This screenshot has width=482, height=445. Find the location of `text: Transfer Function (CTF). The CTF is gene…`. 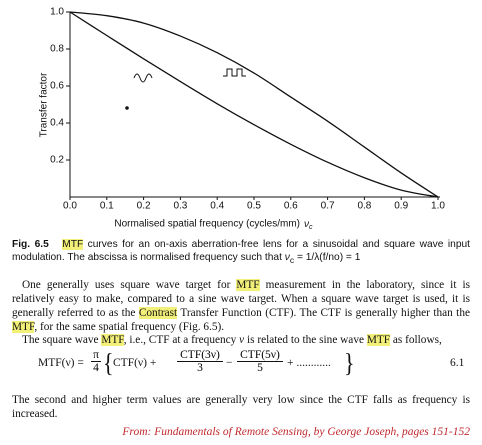

text: Transfer Function (CTF). The CTF is gene… is located at coordinates (323, 313).